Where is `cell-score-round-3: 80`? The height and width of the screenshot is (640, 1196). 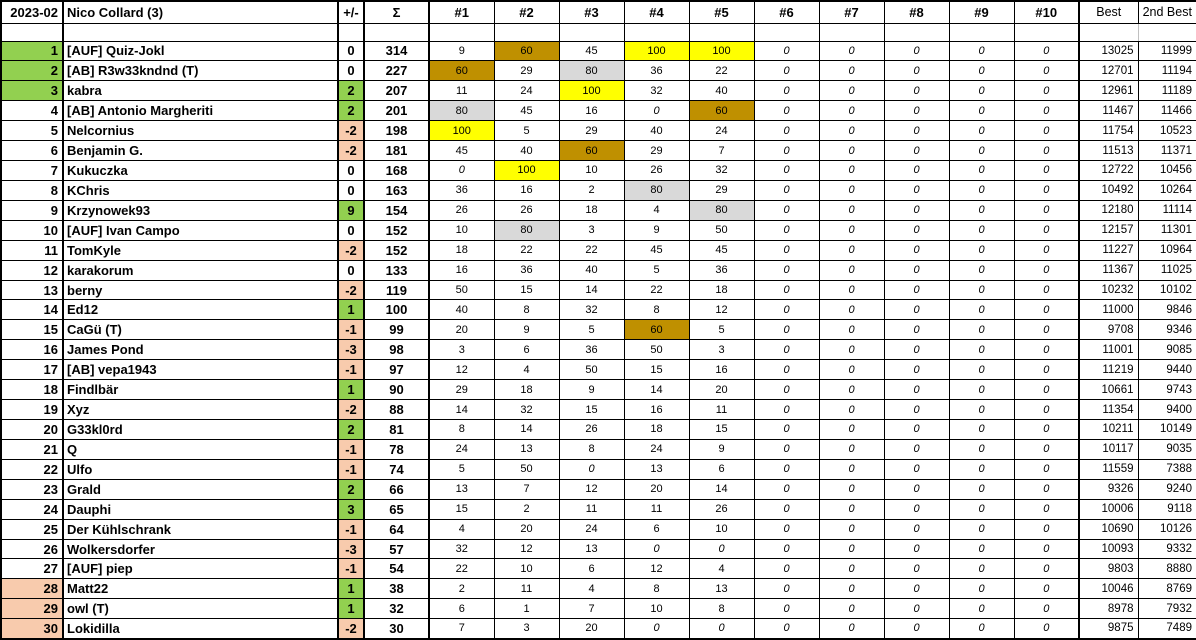 cell-score-round-3: 80 is located at coordinates (591, 71).